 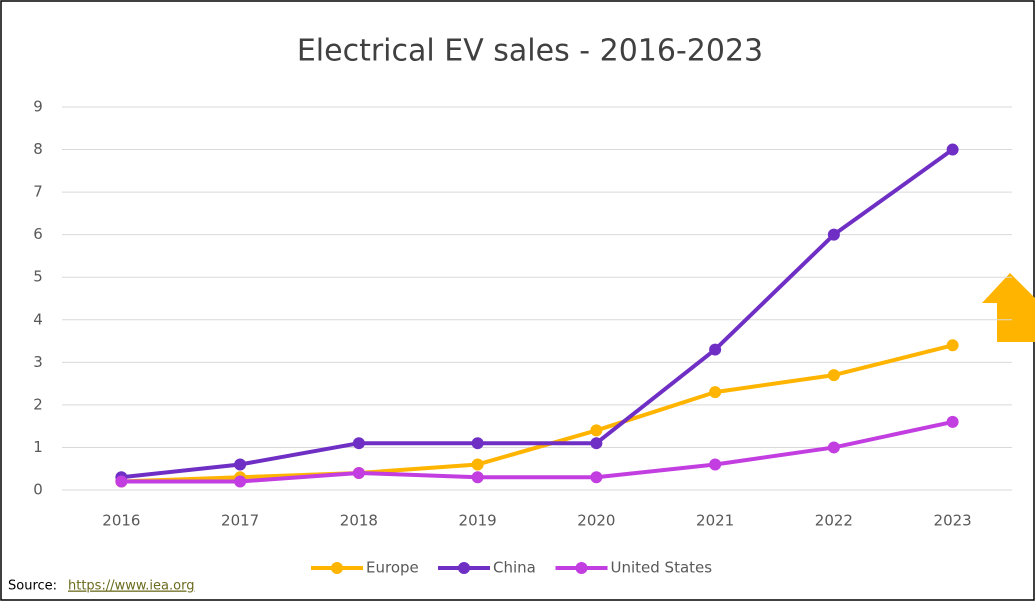 I want to click on up-arrow, so click(x=1008, y=307).